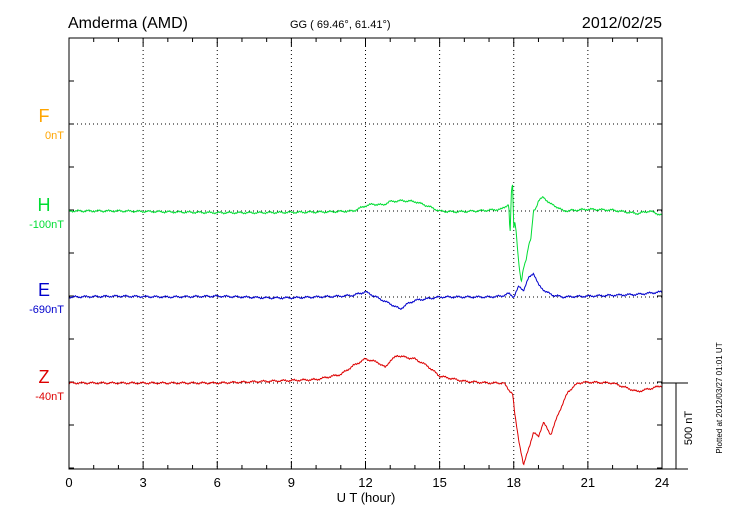  Describe the element at coordinates (439, 482) in the screenshot. I see `x-tick-label: 15` at that location.